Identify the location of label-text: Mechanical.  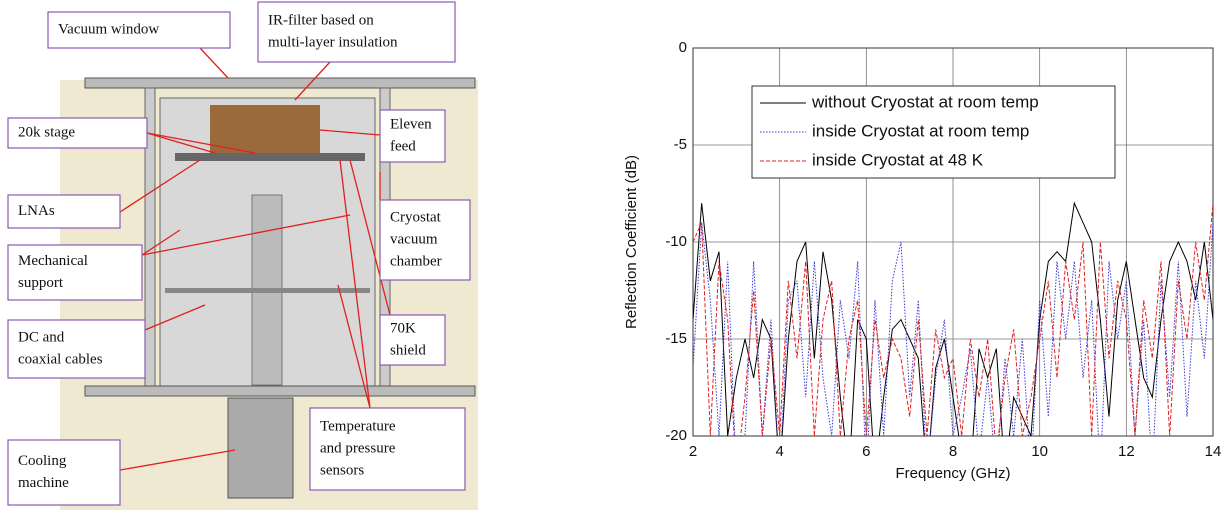
(53, 261).